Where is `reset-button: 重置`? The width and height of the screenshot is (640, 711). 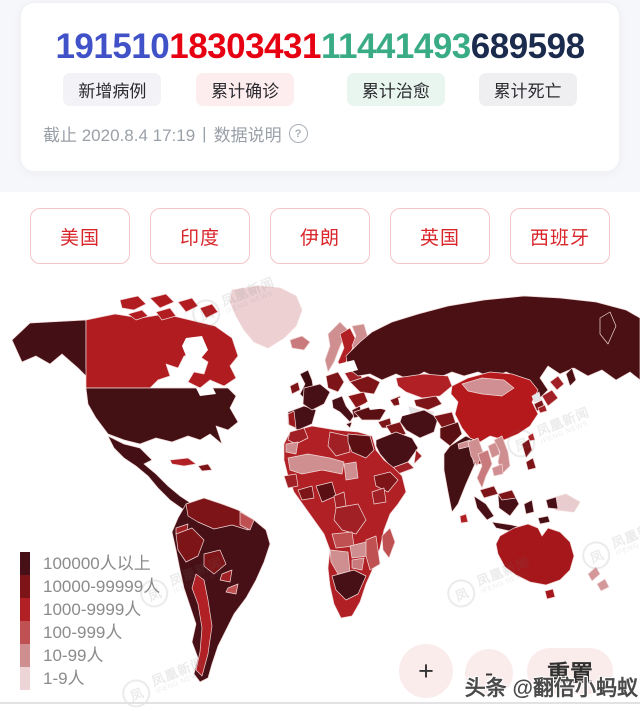
reset-button: 重置 is located at coordinates (570, 671).